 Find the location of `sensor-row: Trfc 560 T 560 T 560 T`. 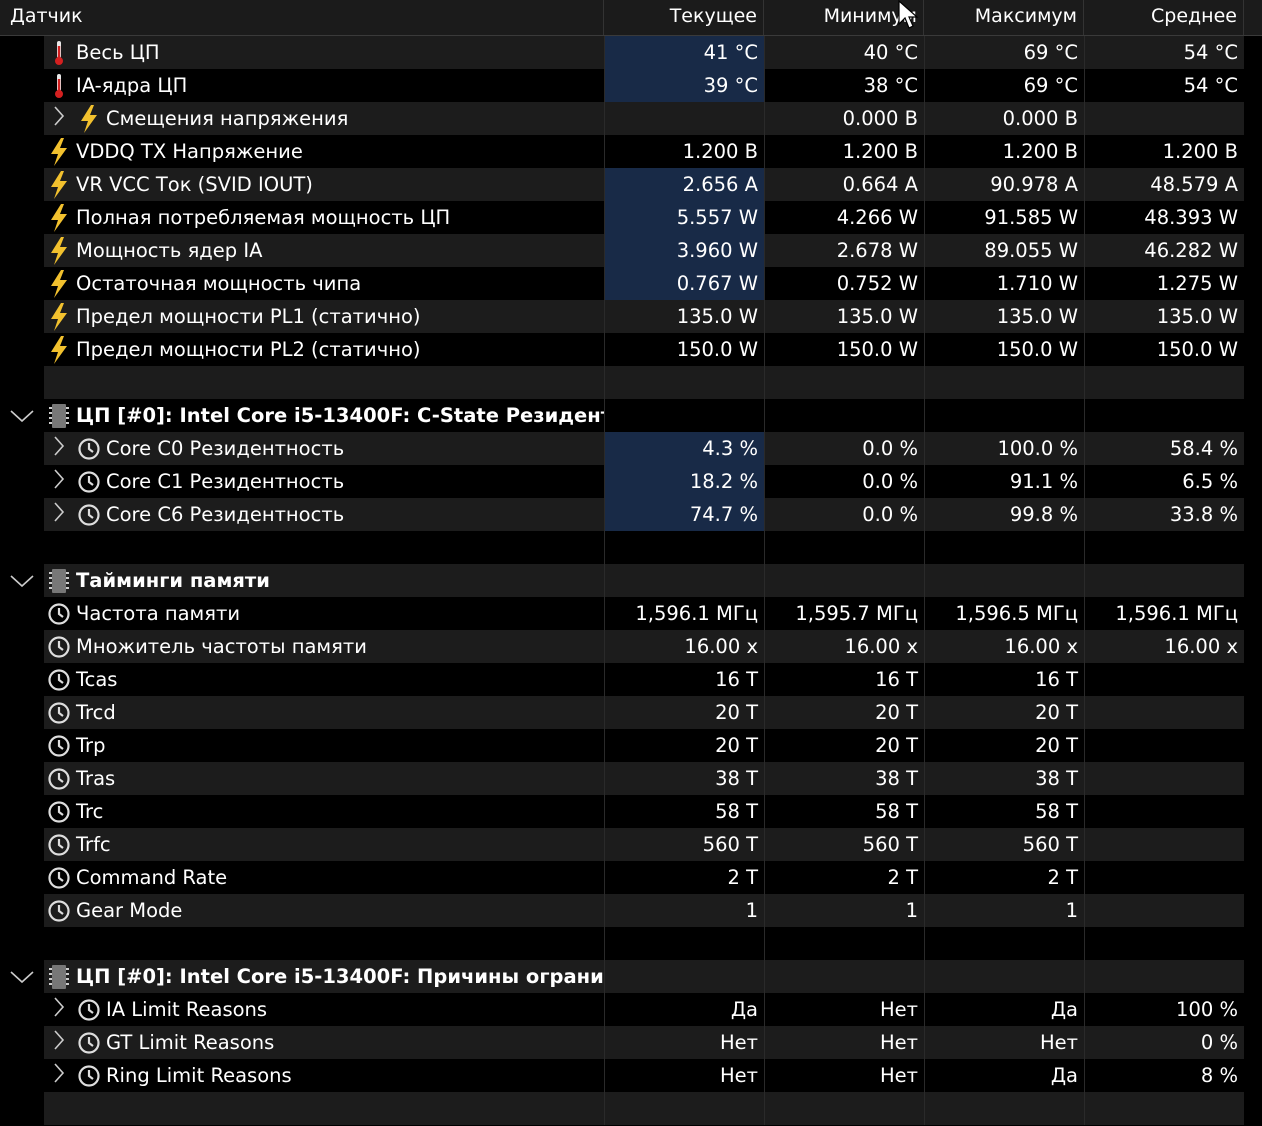

sensor-row: Trfc 560 T 560 T 560 T is located at coordinates (622, 844).